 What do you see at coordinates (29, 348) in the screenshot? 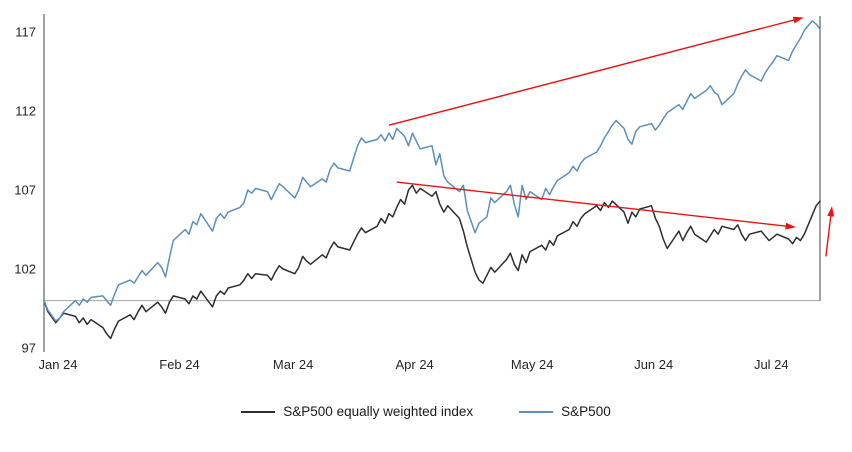
I see `y-tick-label: 97` at bounding box center [29, 348].